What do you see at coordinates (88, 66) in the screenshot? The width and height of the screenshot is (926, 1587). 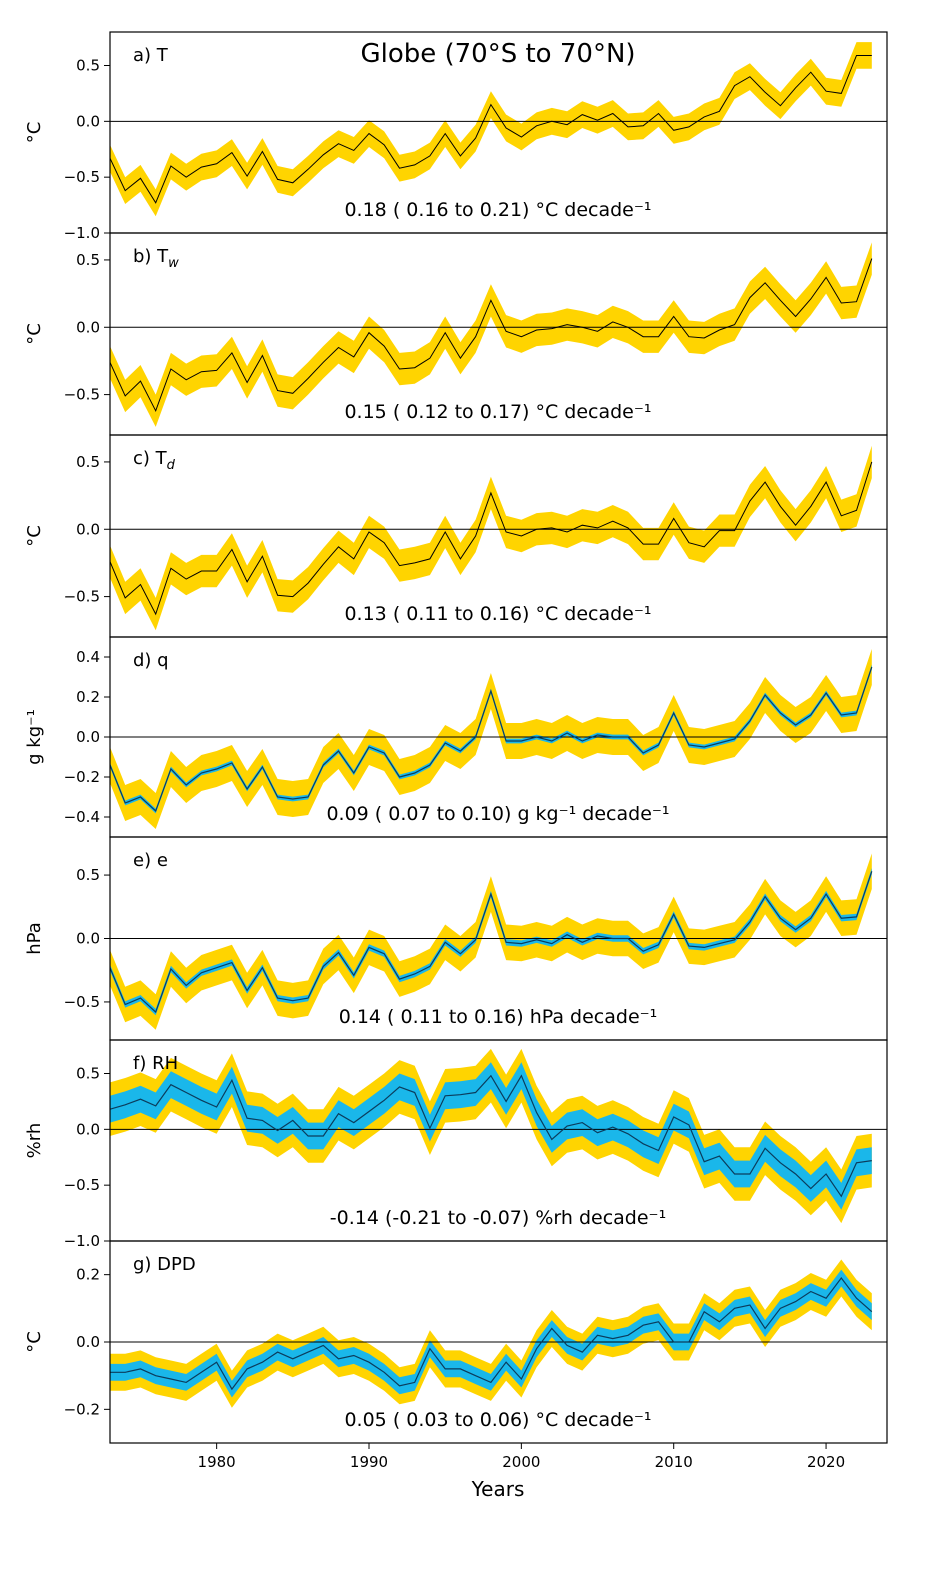 I see `ytick-label-T: 0.5` at bounding box center [88, 66].